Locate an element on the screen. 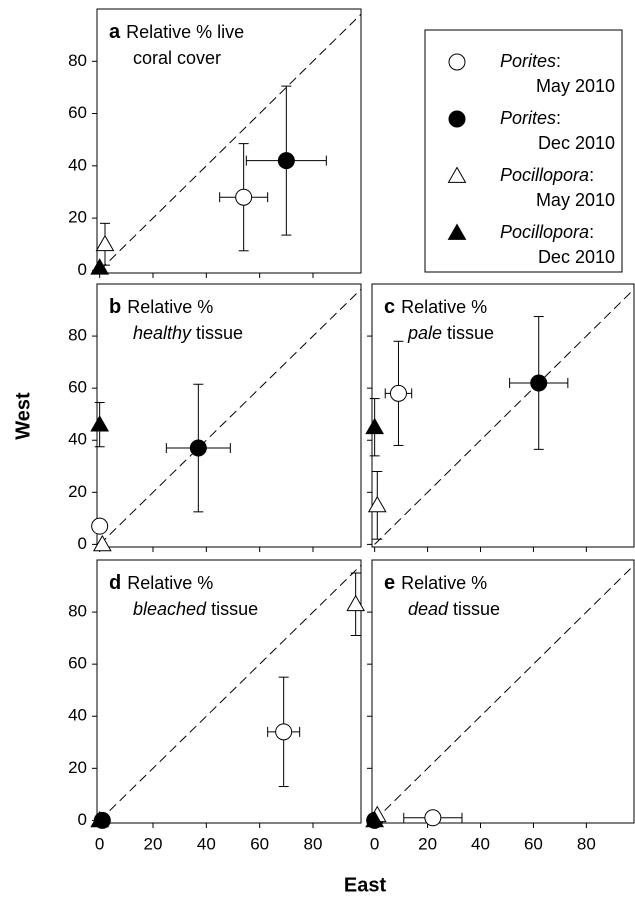 This screenshot has height=899, width=635. panel-subtitle-italic: bleached is located at coordinates (170, 609).